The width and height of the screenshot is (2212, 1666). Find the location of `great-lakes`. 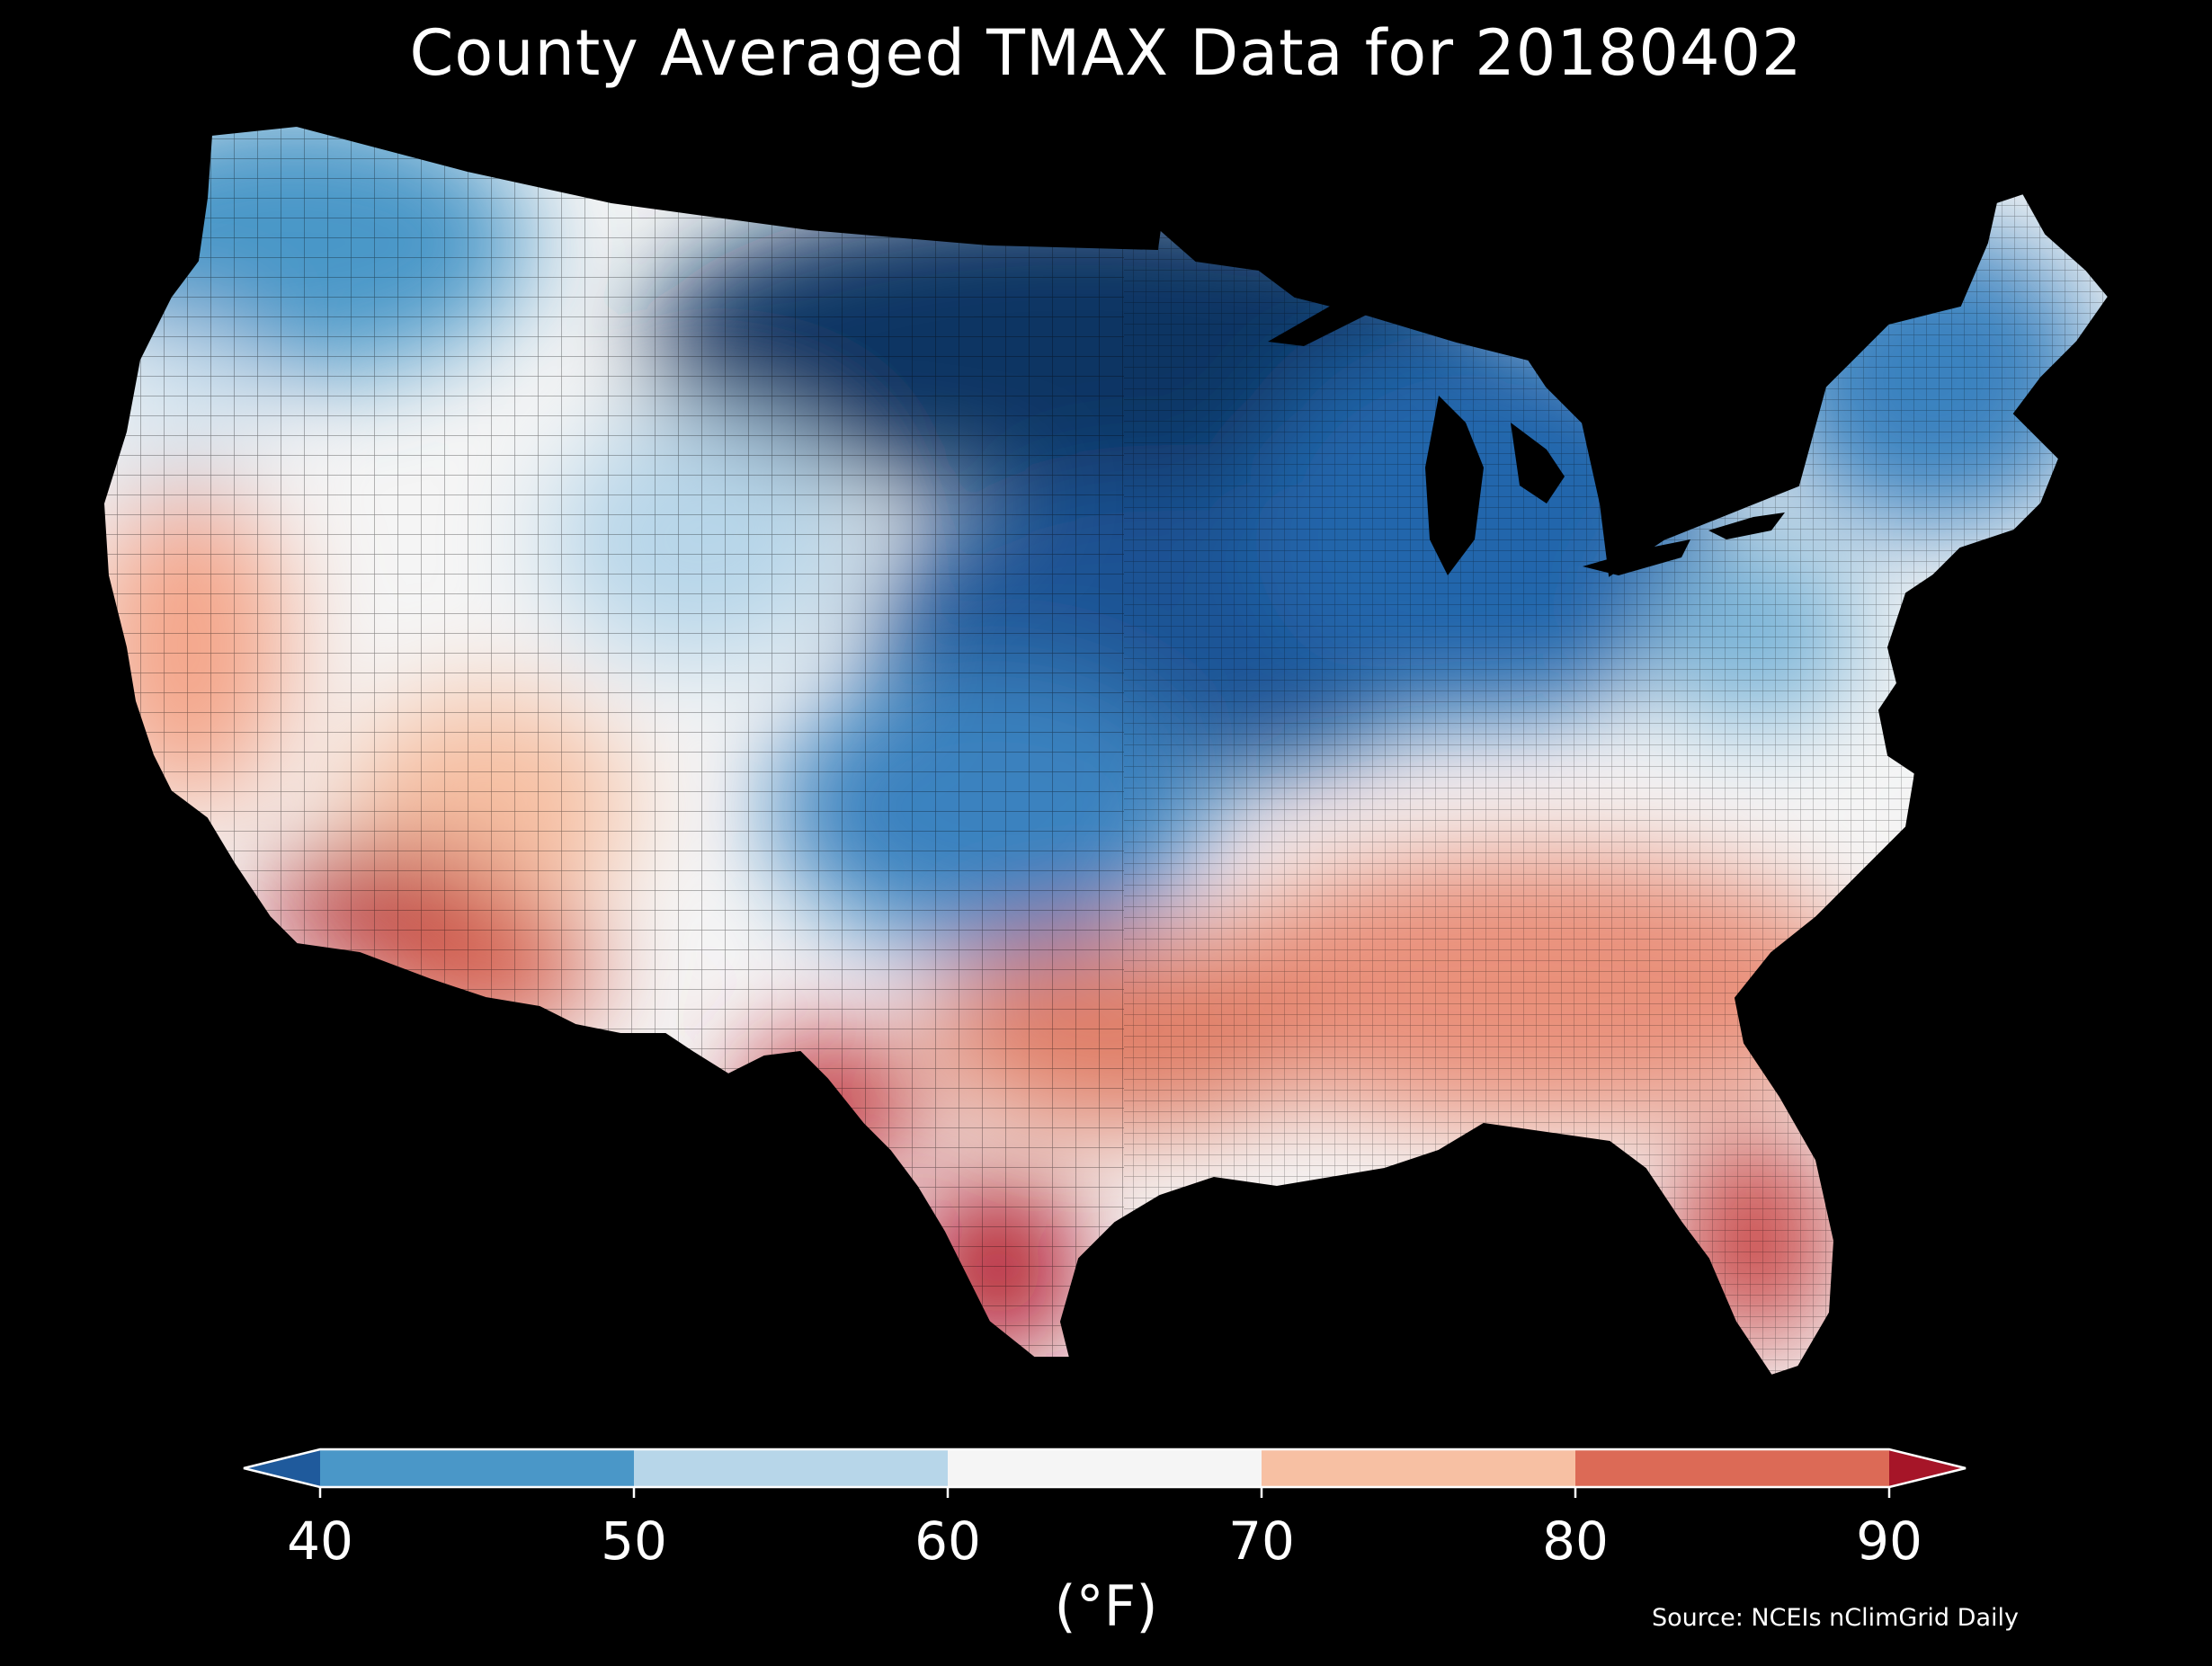

great-lakes is located at coordinates (1526, 432).